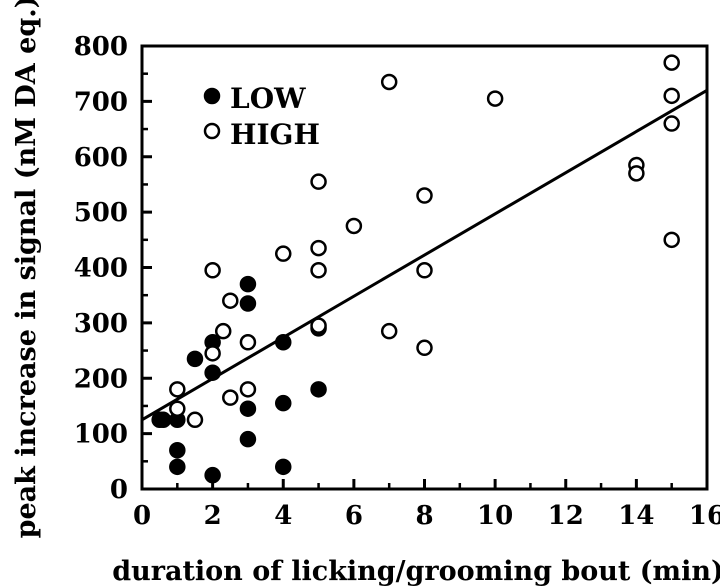 The height and width of the screenshot is (588, 720). What do you see at coordinates (101, 269) in the screenshot?
I see `y-tick-label: 400` at bounding box center [101, 269].